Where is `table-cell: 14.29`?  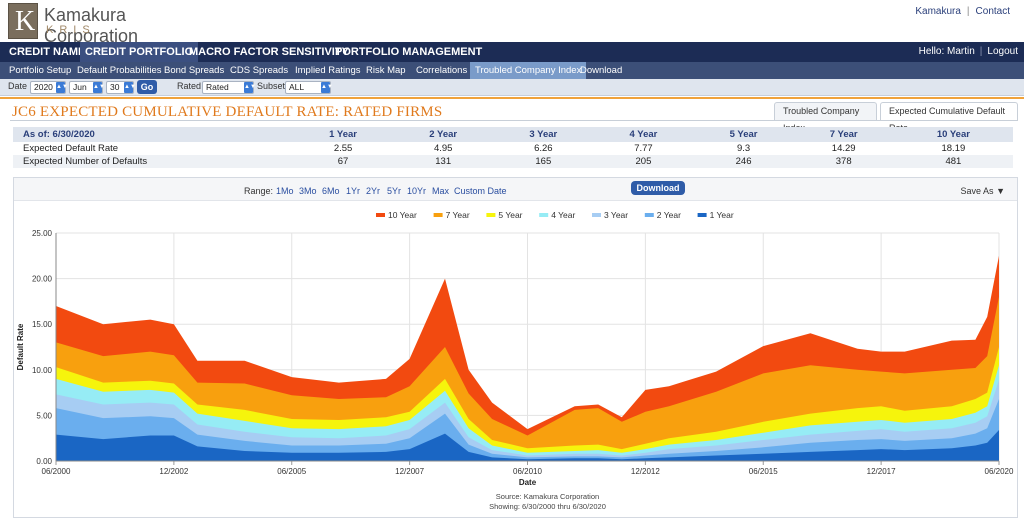
table-cell: 14.29 is located at coordinates (843, 148).